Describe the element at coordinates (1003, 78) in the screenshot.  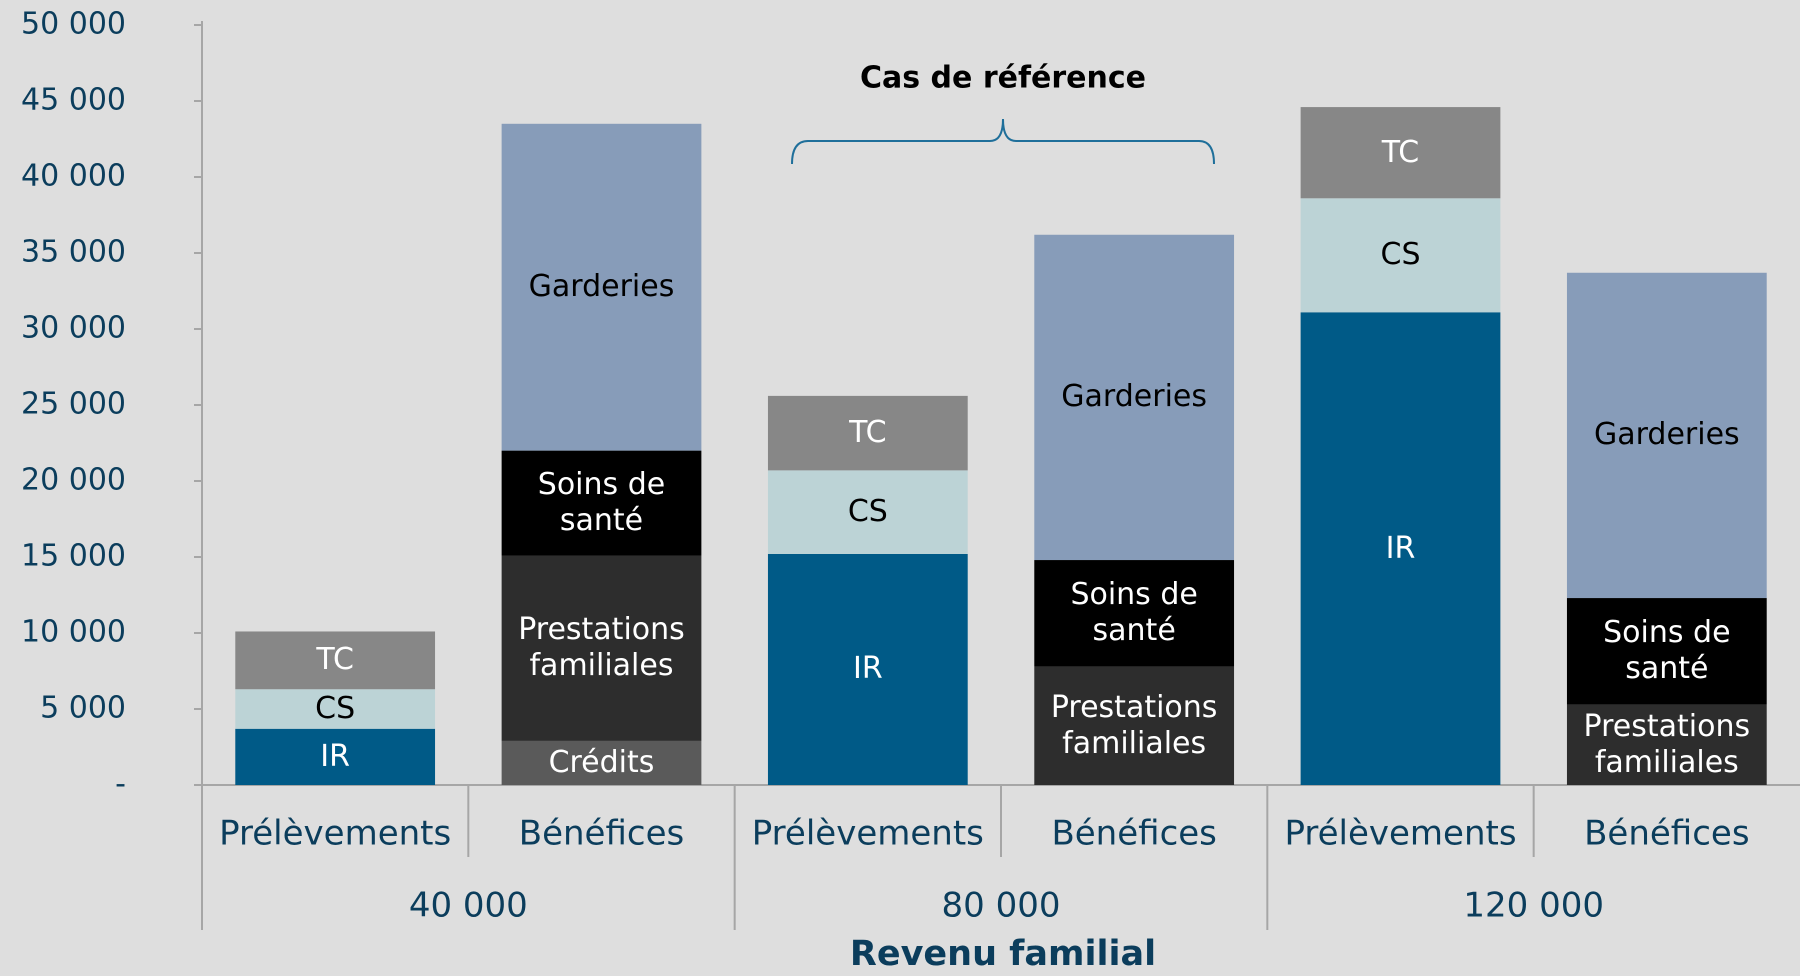
I see `annotation: Cas de référence` at that location.